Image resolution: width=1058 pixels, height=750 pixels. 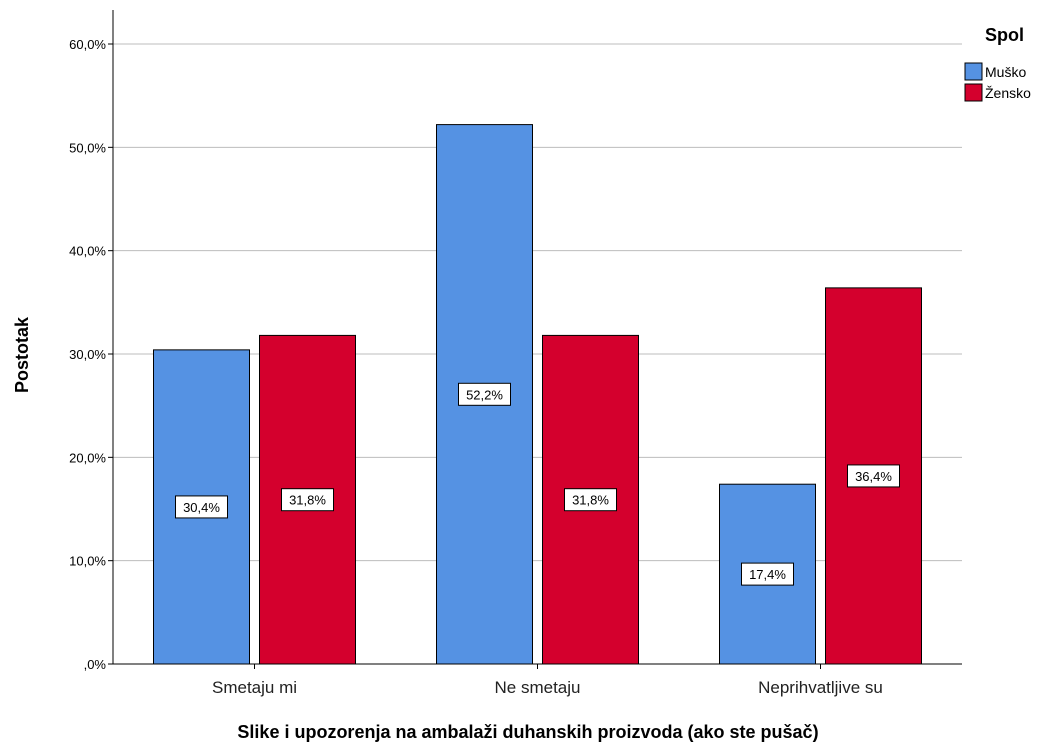 I want to click on data-label-text: 30,4%, so click(x=201, y=507).